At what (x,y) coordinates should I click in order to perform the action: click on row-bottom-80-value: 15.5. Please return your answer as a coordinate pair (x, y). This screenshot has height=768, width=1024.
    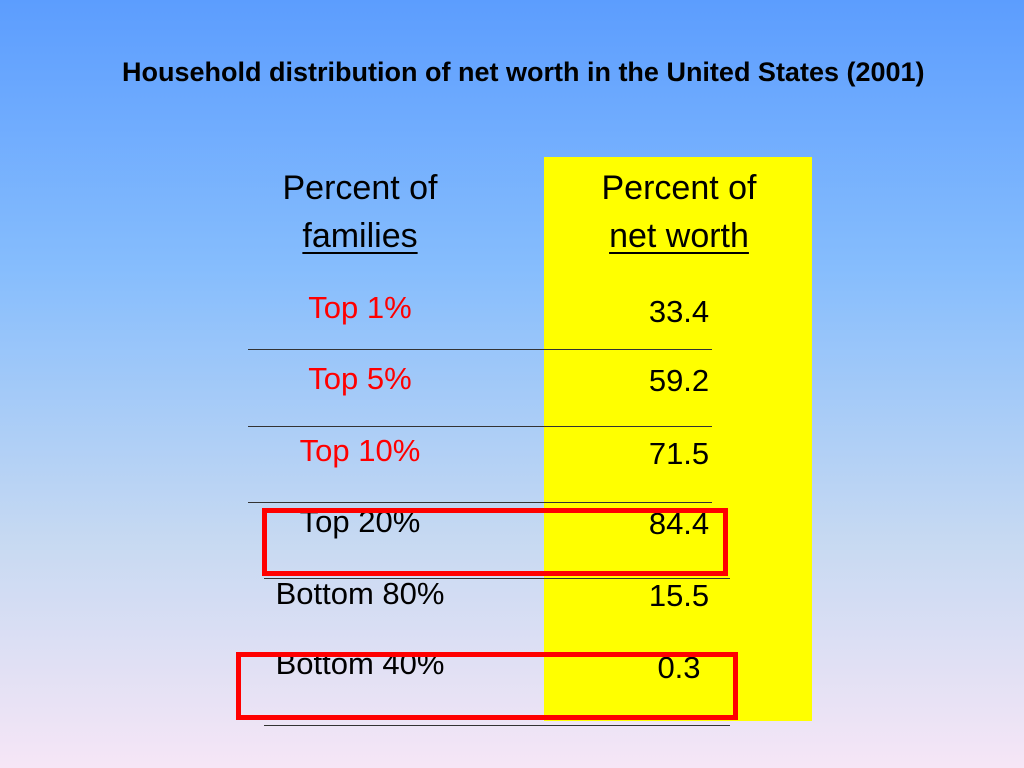
    Looking at the image, I should click on (679, 595).